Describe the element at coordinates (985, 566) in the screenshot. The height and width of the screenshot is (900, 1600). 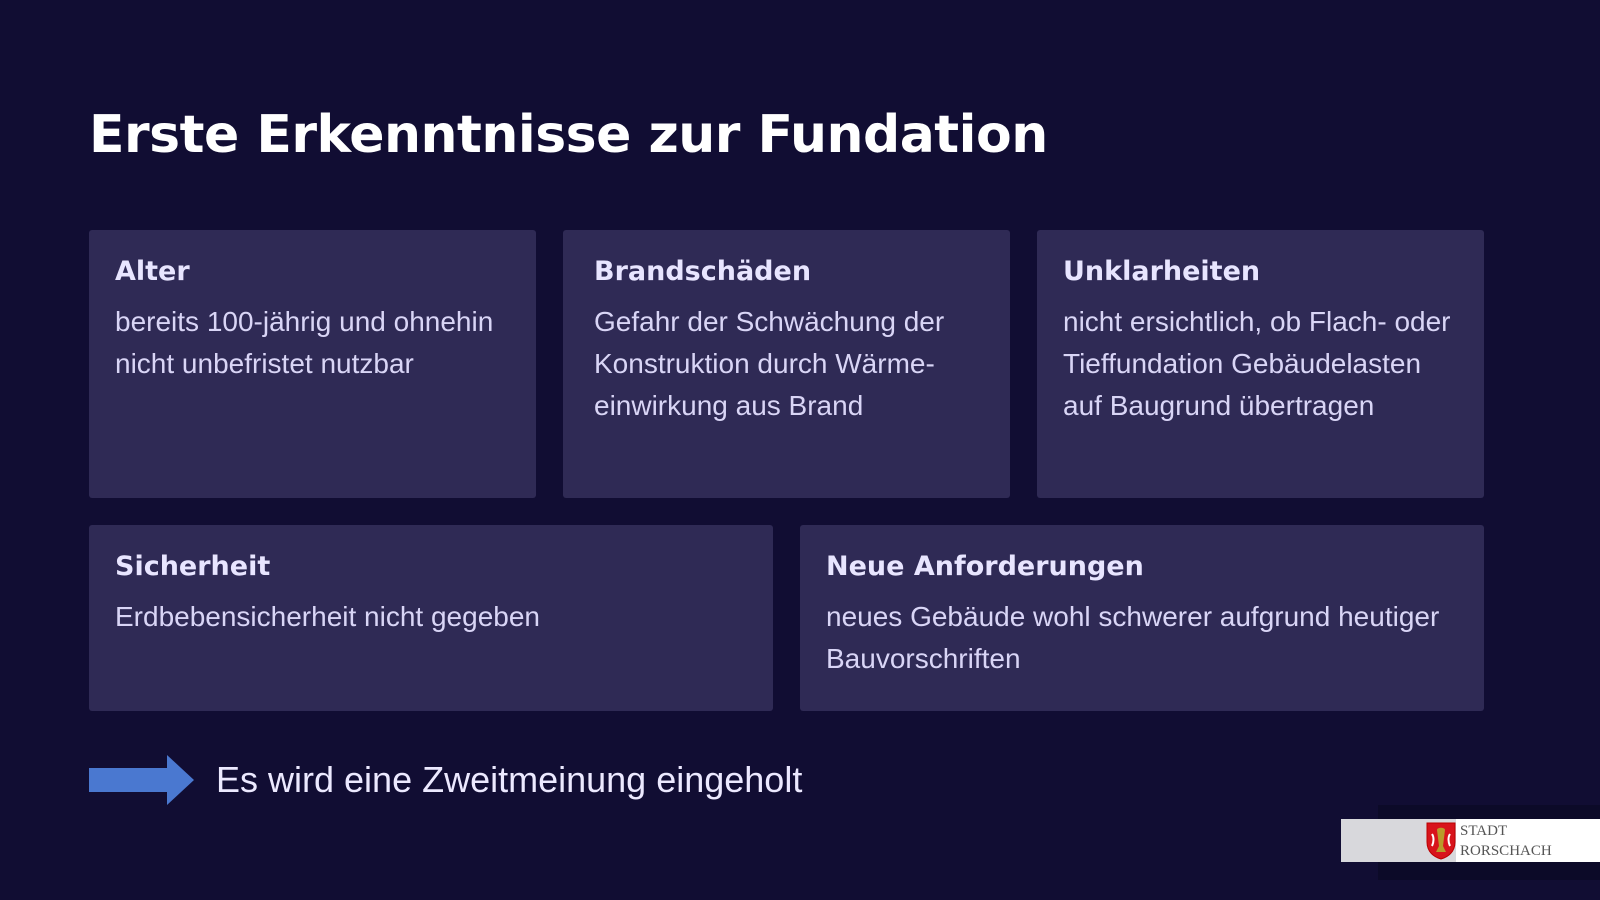
I see `card-heading: Neue Anforderungen` at that location.